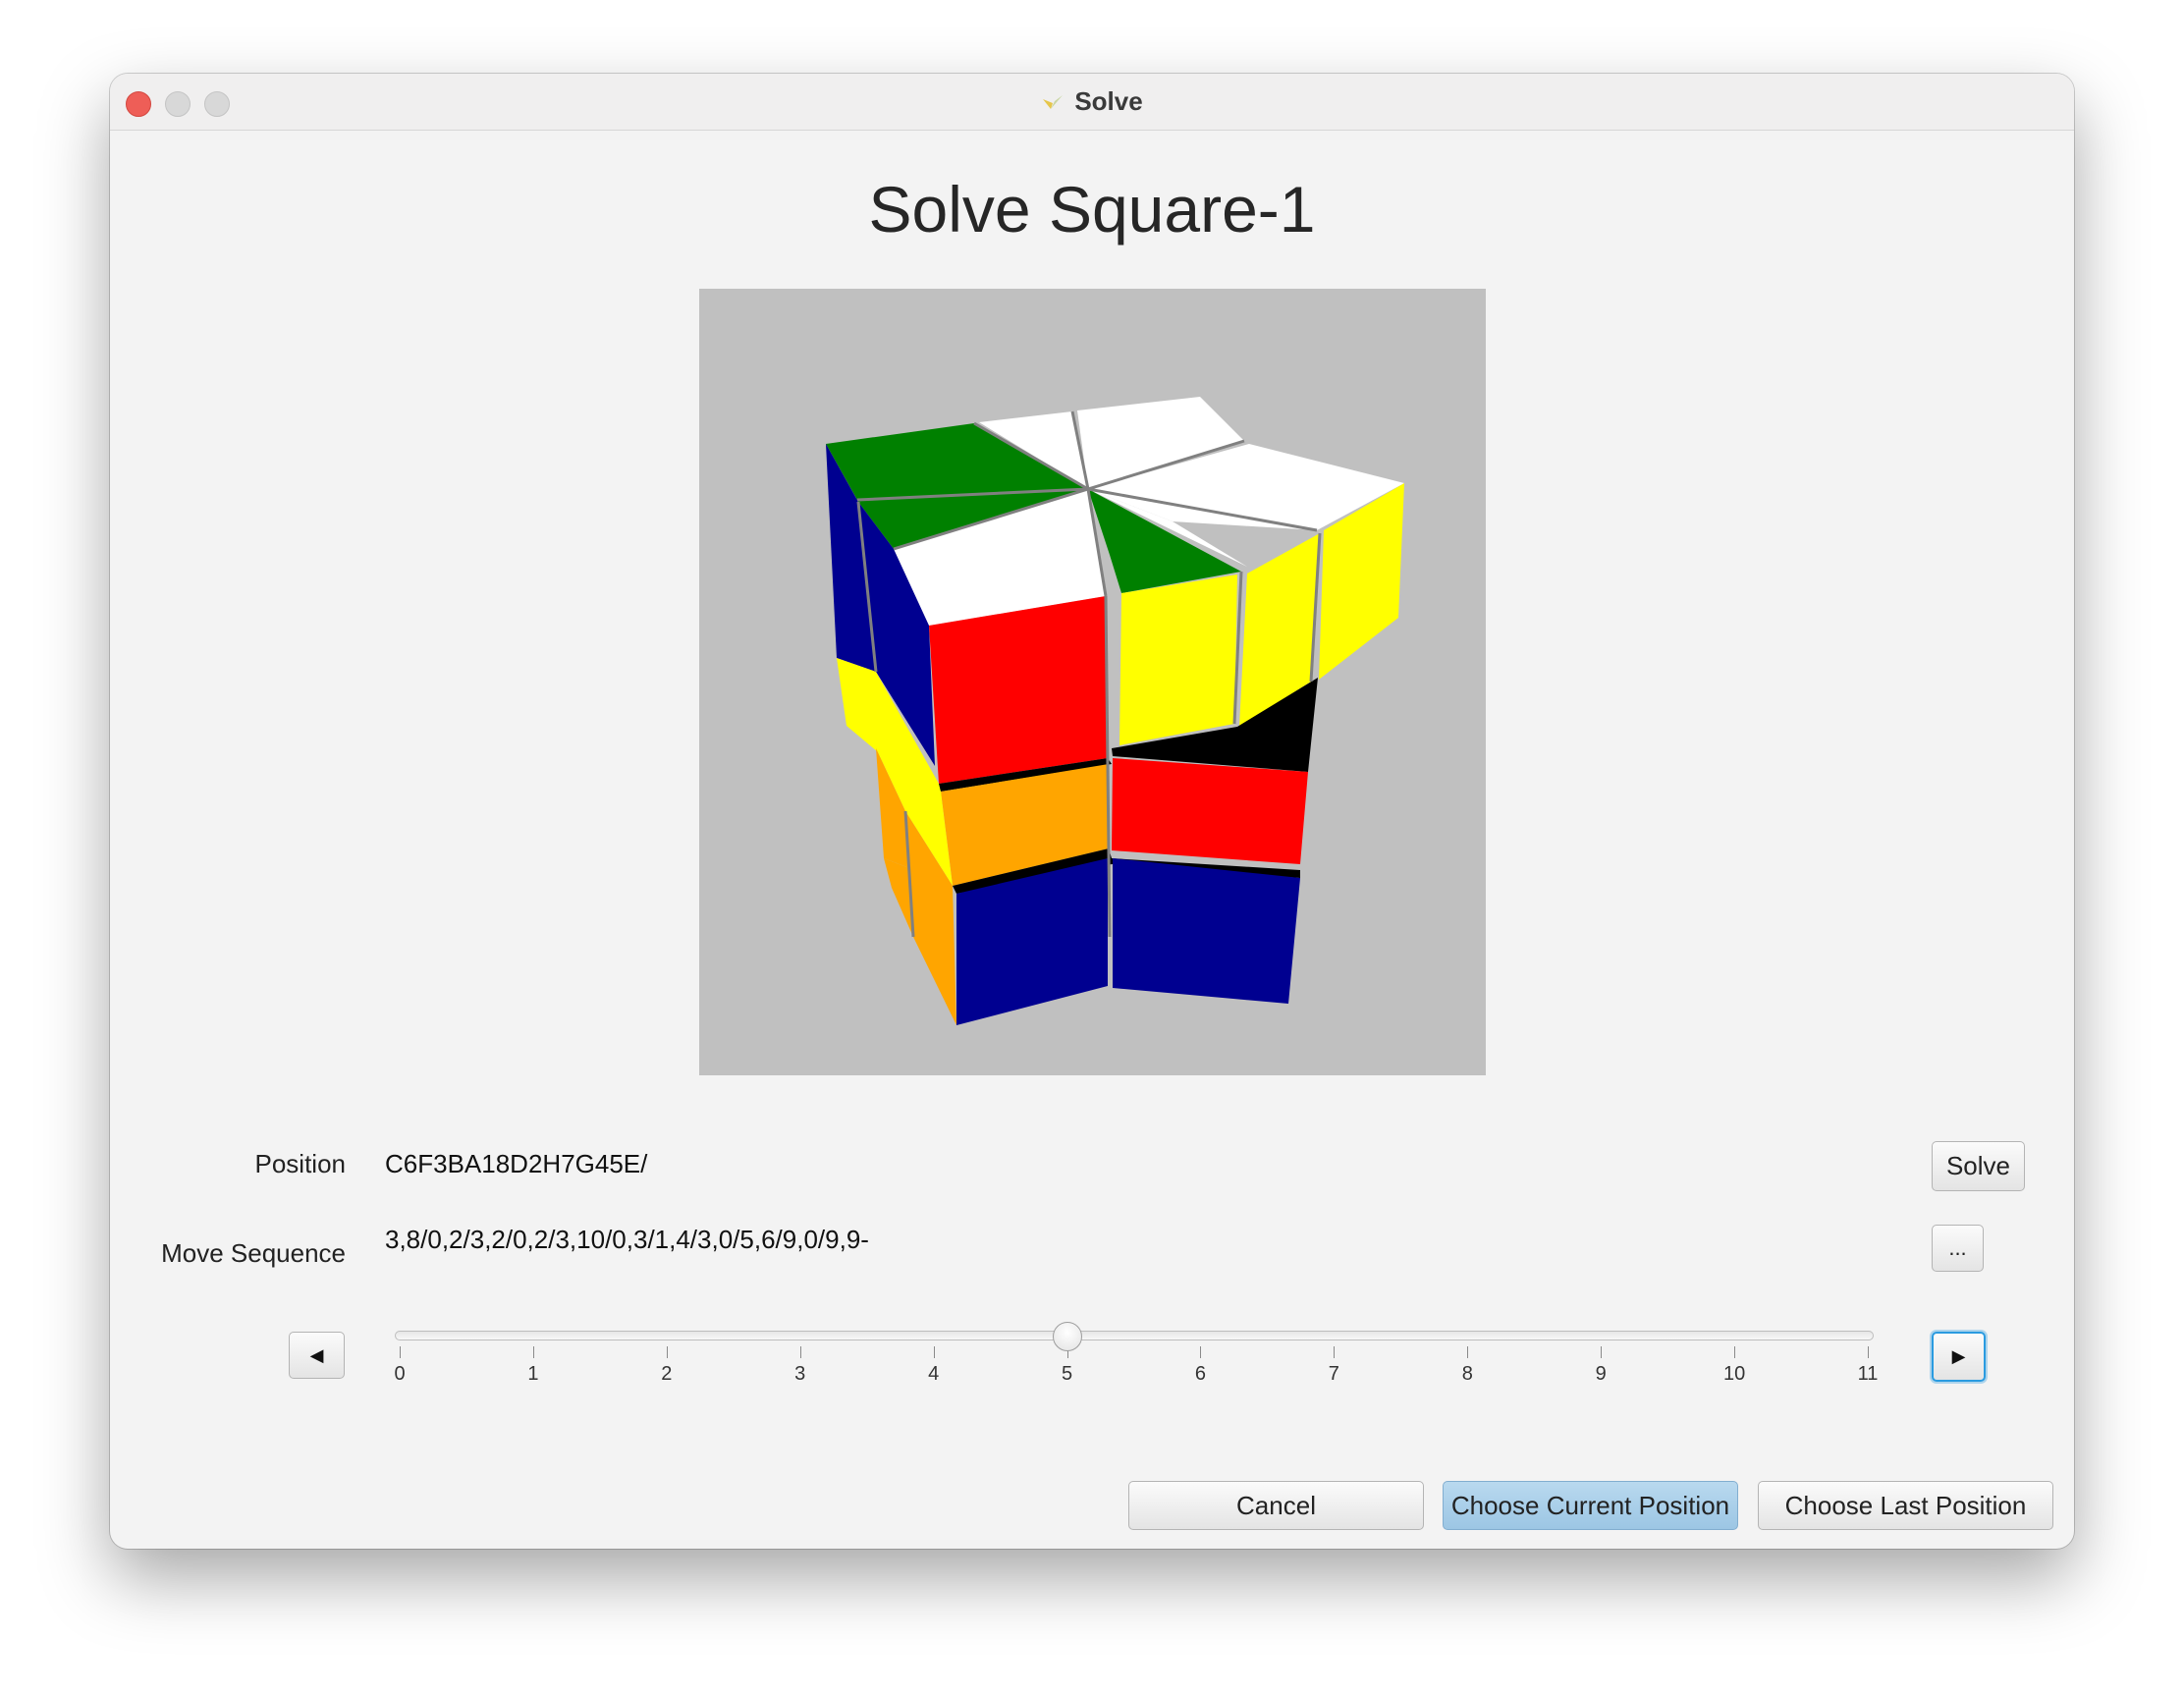  Describe the element at coordinates (1276, 1505) in the screenshot. I see `cancel-button: Cancel` at that location.